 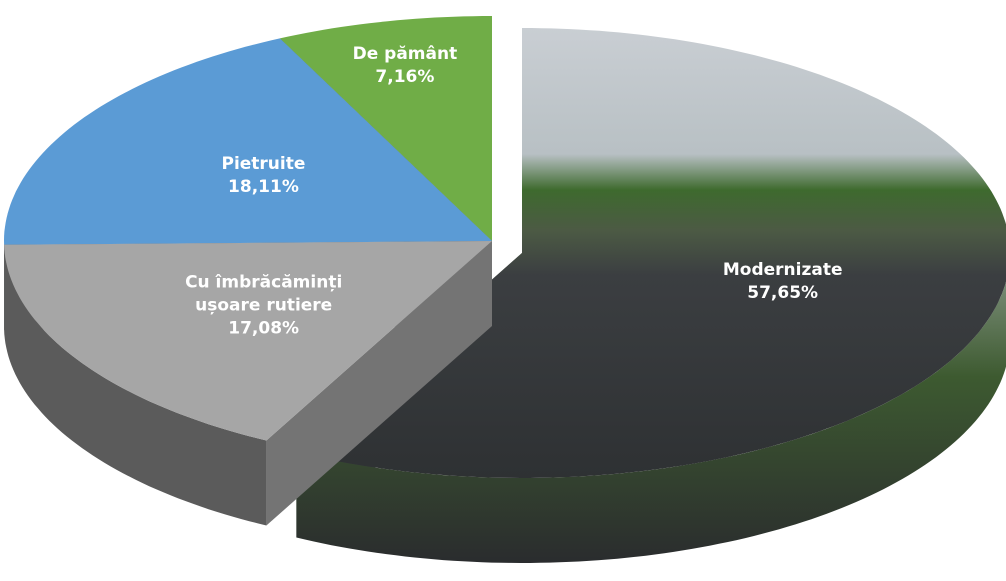 What do you see at coordinates (783, 293) in the screenshot?
I see `value-label: 57,65%` at bounding box center [783, 293].